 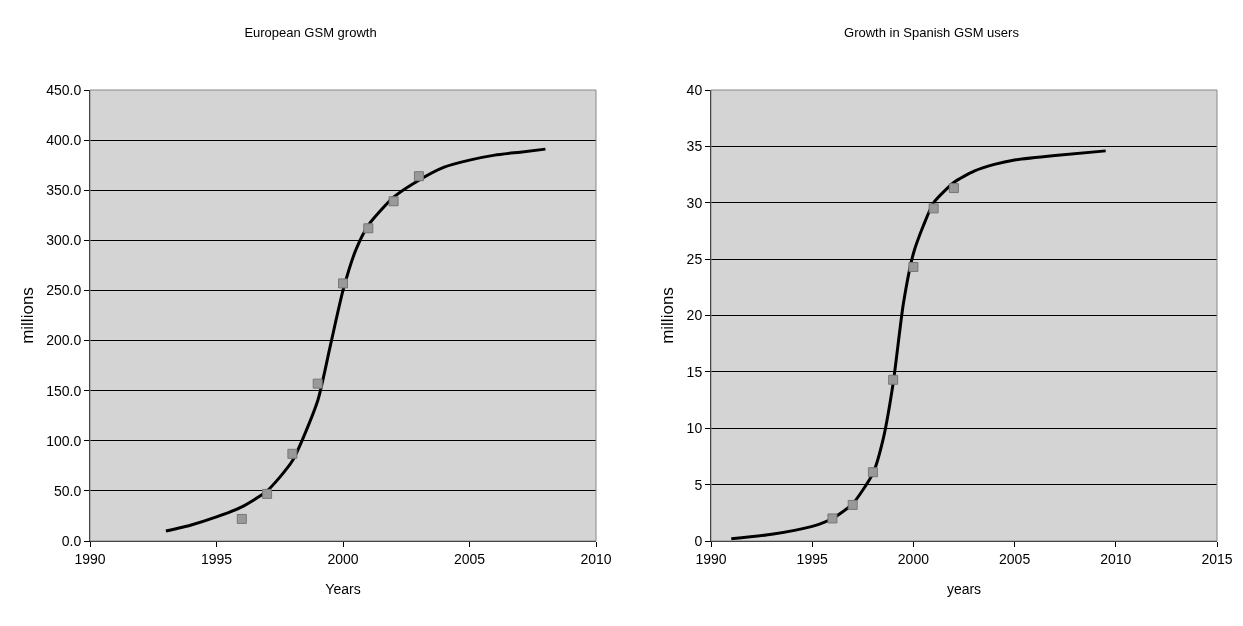 What do you see at coordinates (694, 428) in the screenshot?
I see `y-tick-label: 10` at bounding box center [694, 428].